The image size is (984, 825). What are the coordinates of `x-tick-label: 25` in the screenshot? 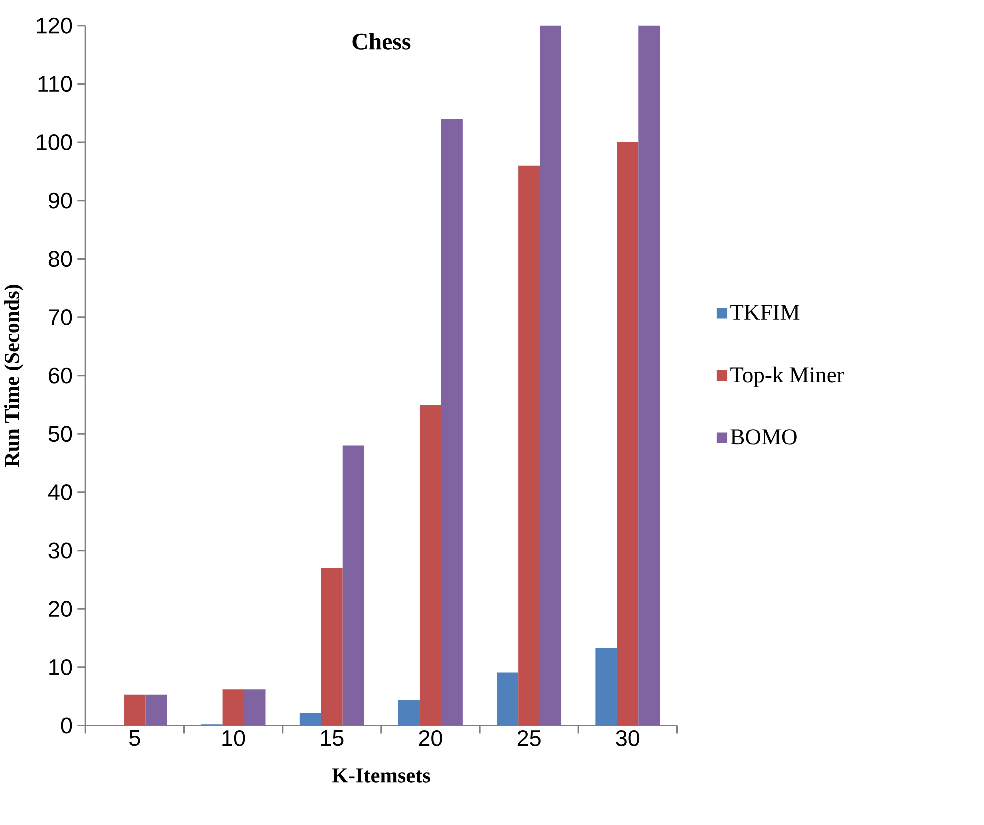 It's located at (529, 738).